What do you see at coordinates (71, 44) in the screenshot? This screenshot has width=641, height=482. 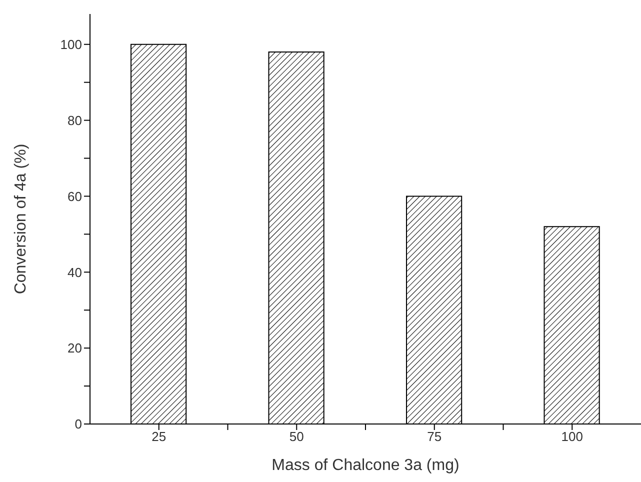 I see `y-tick-label: 100` at bounding box center [71, 44].